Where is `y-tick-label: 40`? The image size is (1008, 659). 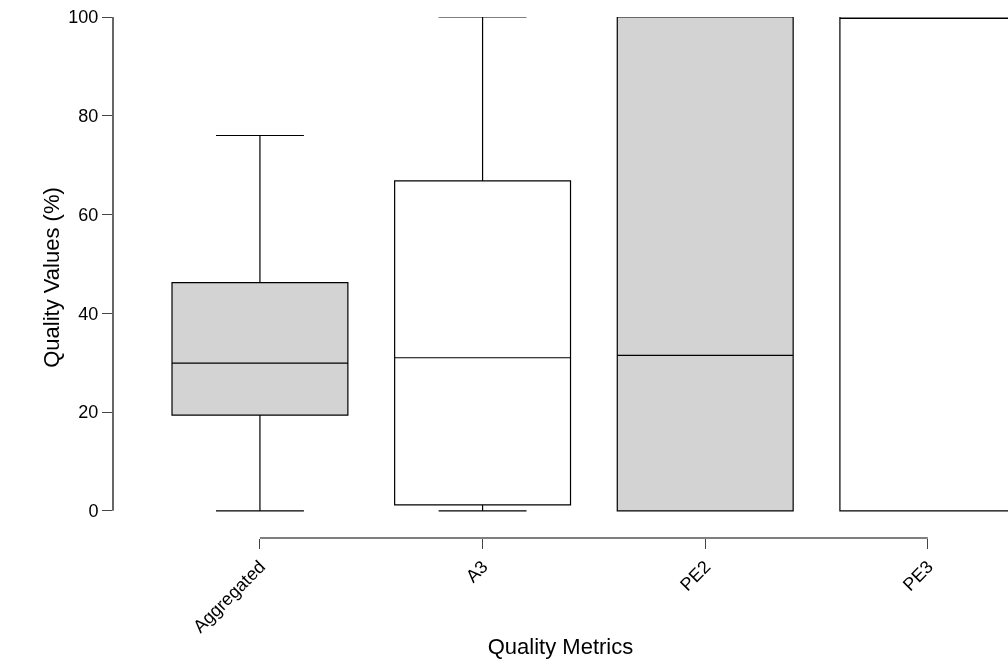
y-tick-label: 40 is located at coordinates (88, 313).